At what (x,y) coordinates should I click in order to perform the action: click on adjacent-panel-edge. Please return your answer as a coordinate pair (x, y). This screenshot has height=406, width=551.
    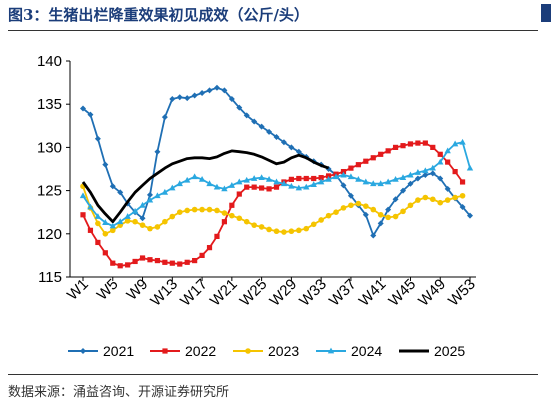
    Looking at the image, I should click on (546, 13).